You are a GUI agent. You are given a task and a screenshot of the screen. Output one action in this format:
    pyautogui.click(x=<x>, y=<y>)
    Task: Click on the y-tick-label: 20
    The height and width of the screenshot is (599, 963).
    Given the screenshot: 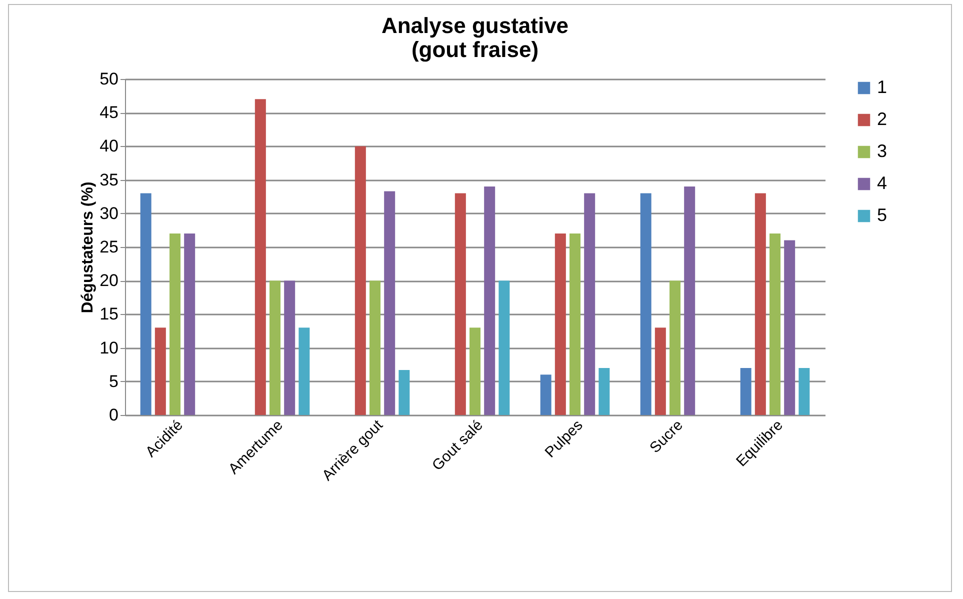 What is the action you would take?
    pyautogui.click(x=109, y=280)
    